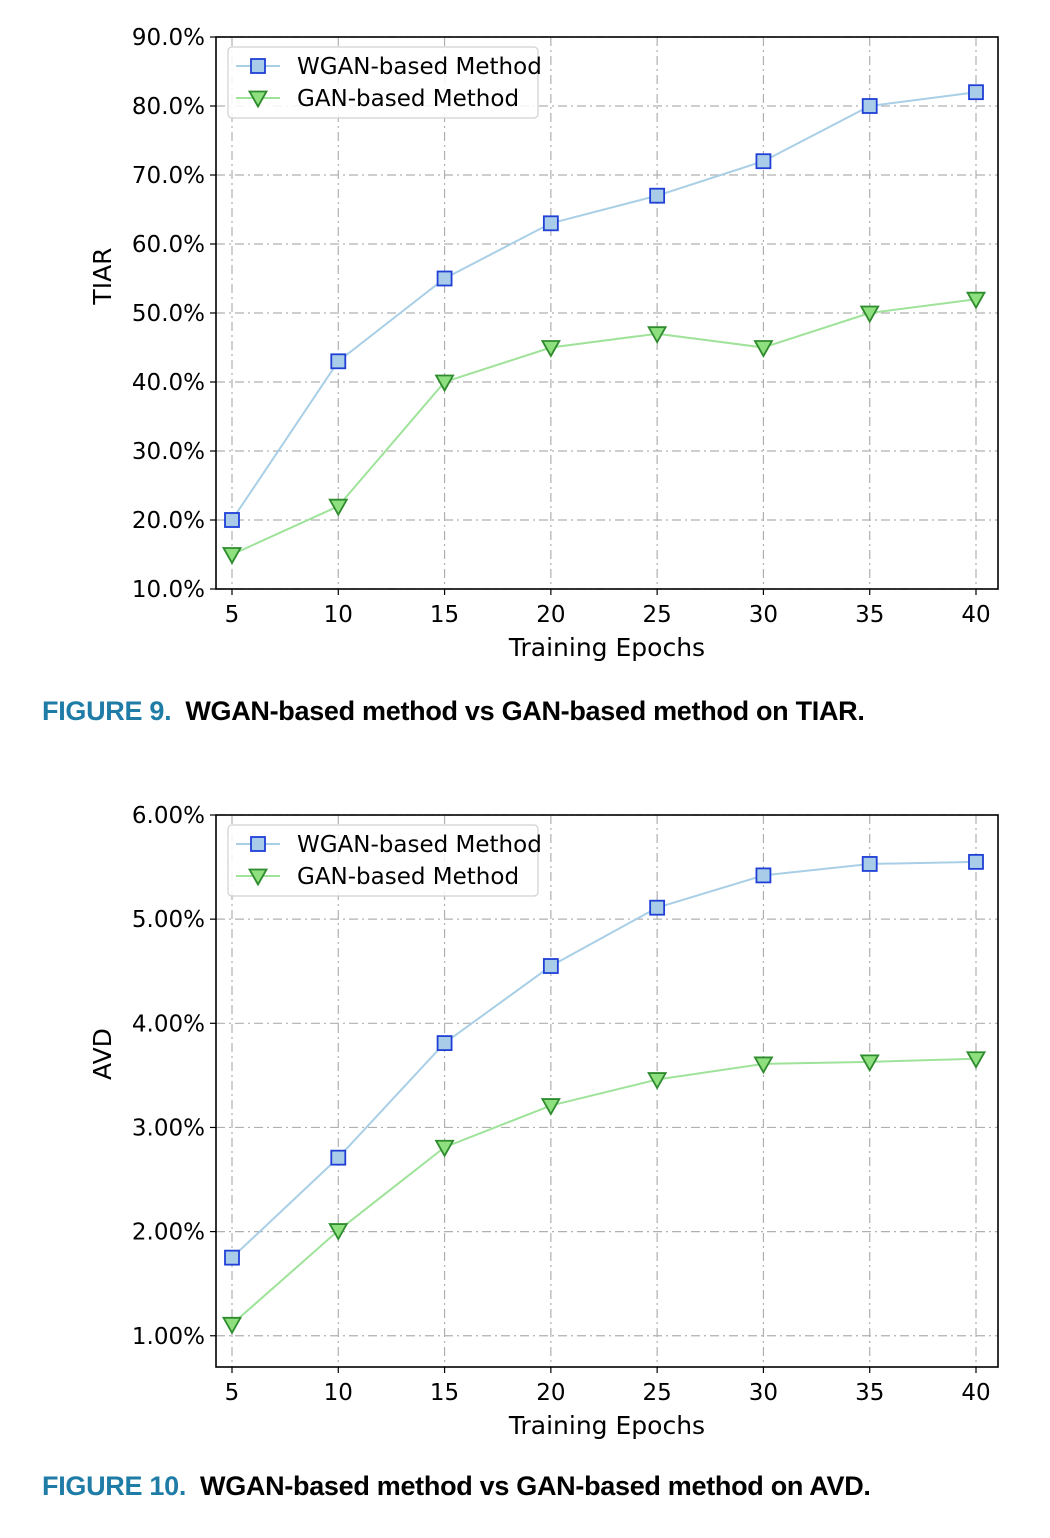 Image resolution: width=1050 pixels, height=1538 pixels. Describe the element at coordinates (168, 452) in the screenshot. I see `y-tick-label: 30.0%` at that location.